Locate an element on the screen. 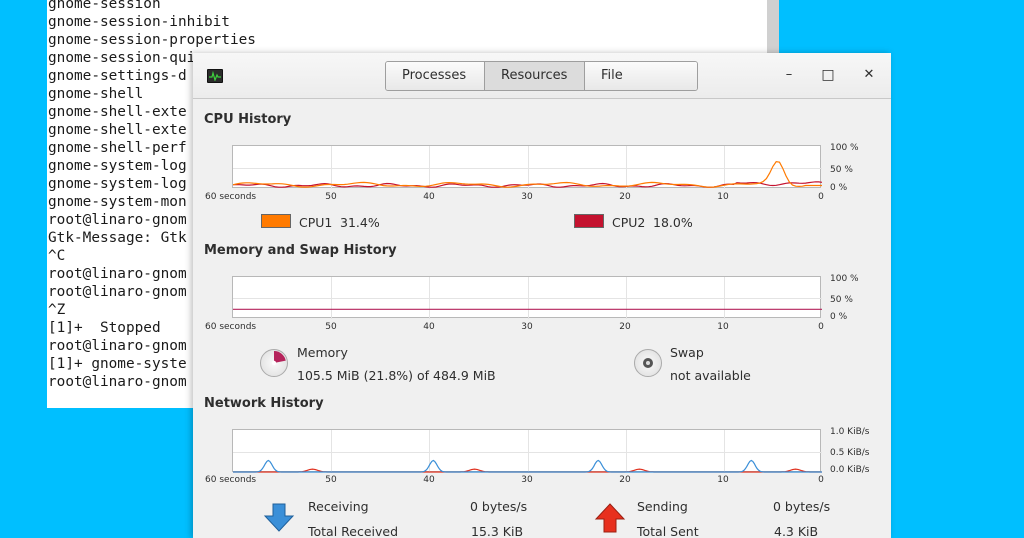 The image size is (1024, 538). sending-arrow-icon is located at coordinates (610, 518).